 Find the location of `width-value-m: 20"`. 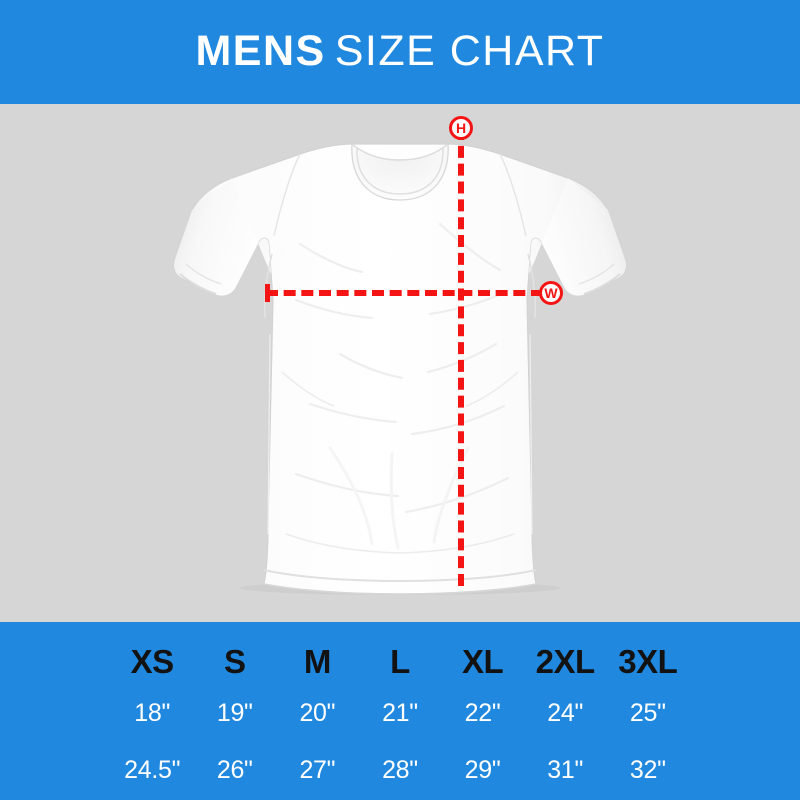

width-value-m: 20" is located at coordinates (317, 712).